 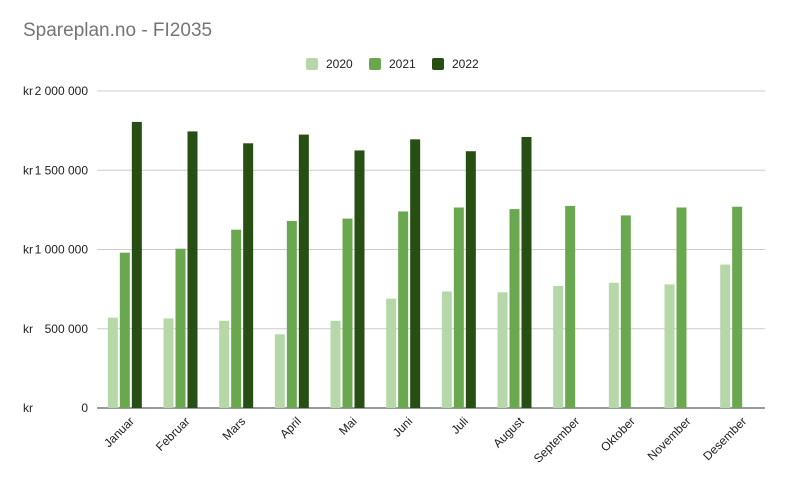 I want to click on x-tick-label: Desember, so click(x=724, y=438).